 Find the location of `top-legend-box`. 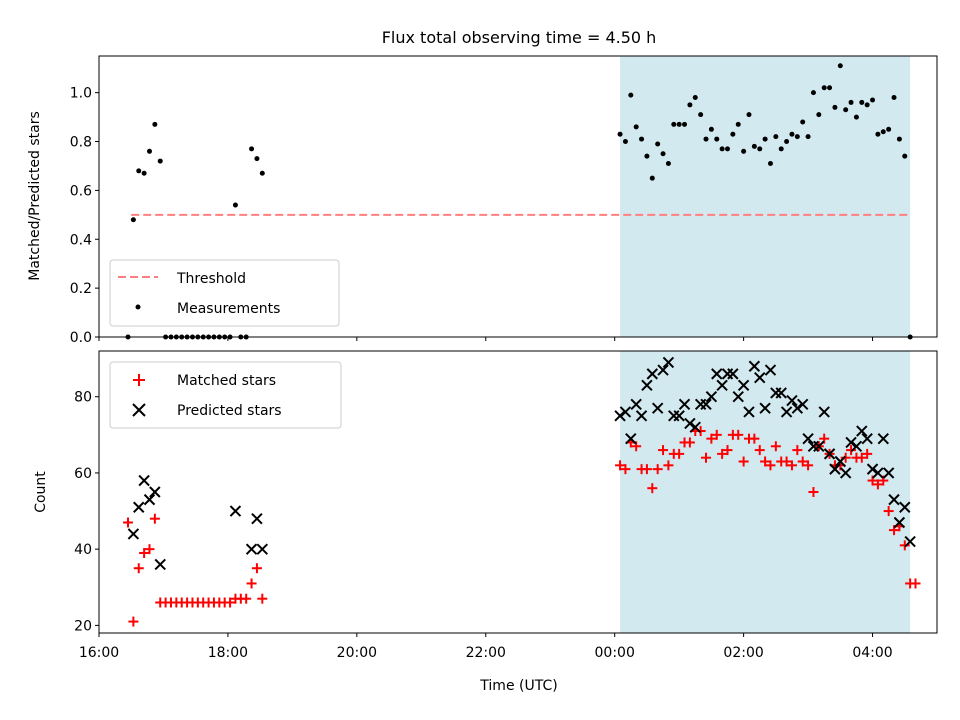

top-legend-box is located at coordinates (224, 293).